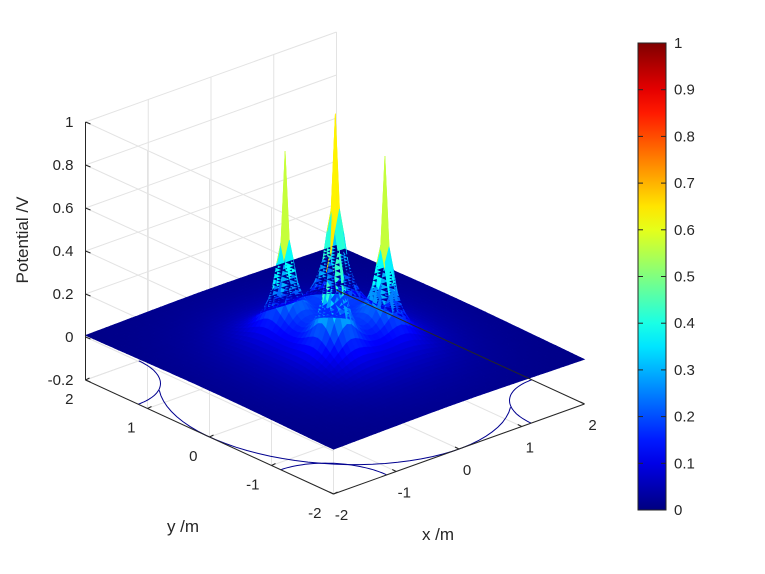  What do you see at coordinates (183, 526) in the screenshot?
I see `y-axis-label: y /m` at bounding box center [183, 526].